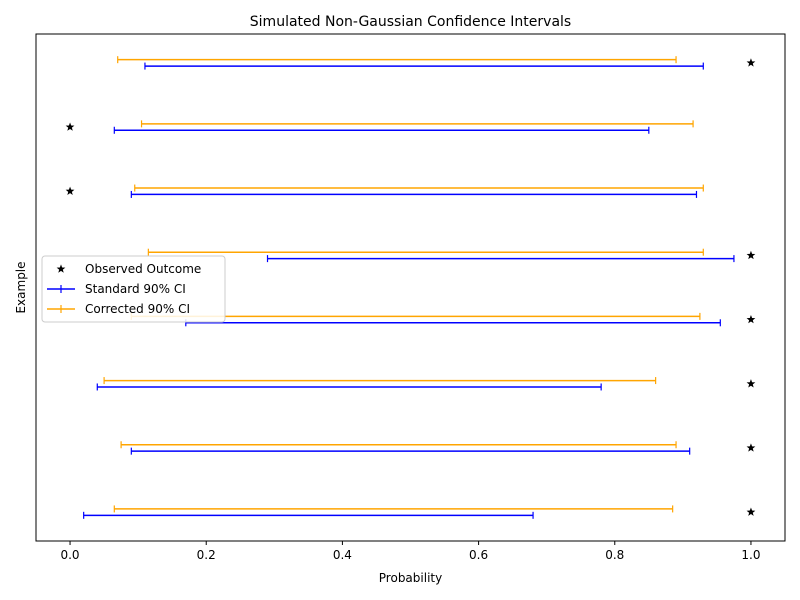 The image size is (800, 600). Describe the element at coordinates (342, 555) in the screenshot. I see `x-tick-label: 0.4` at that location.